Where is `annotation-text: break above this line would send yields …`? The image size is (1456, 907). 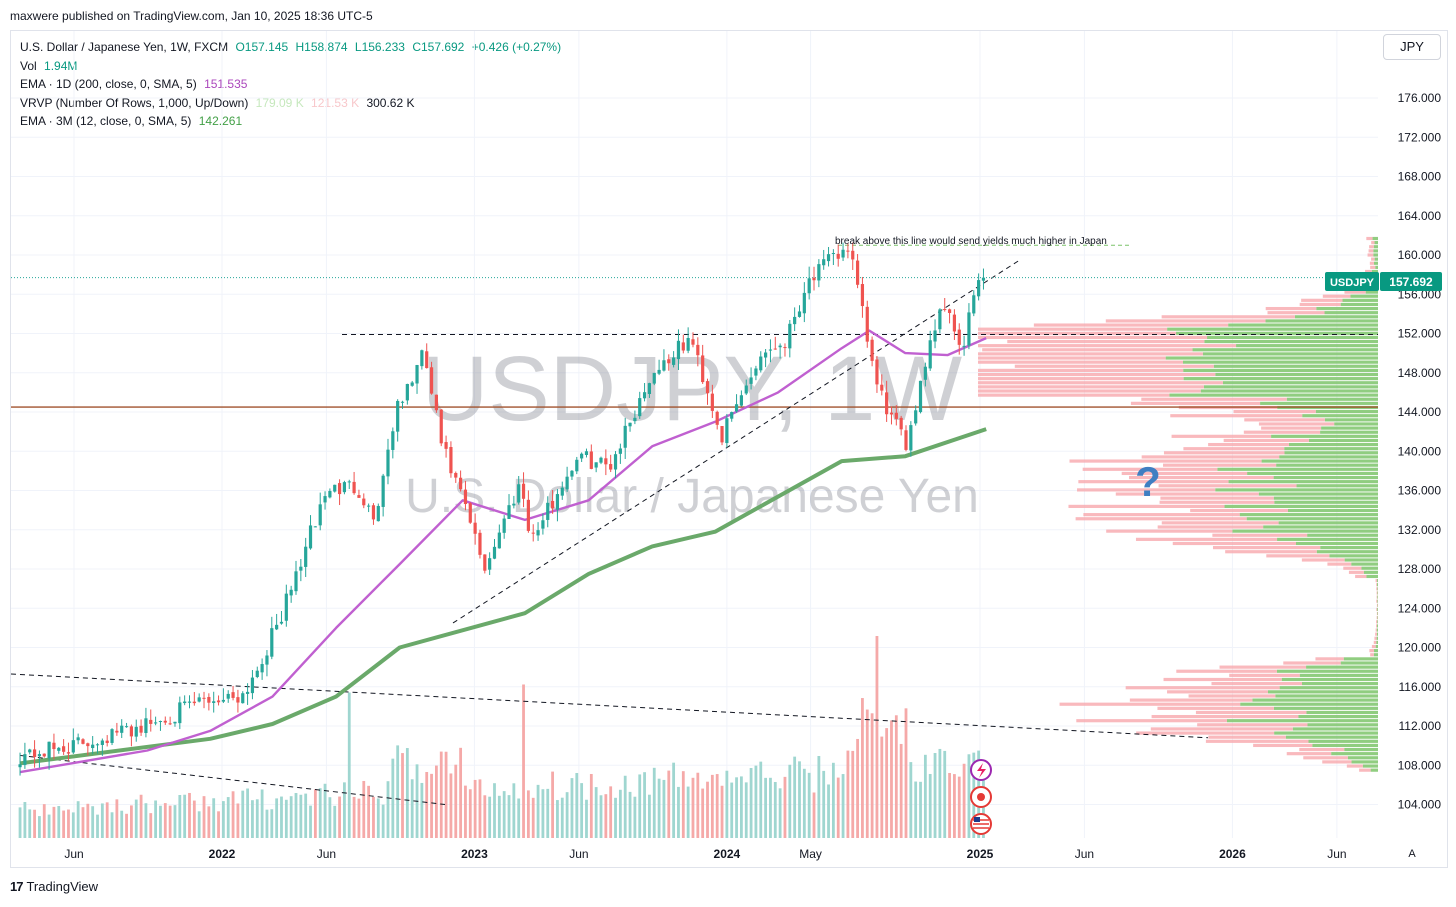 annotation-text: break above this line would send yields … is located at coordinates (971, 241).